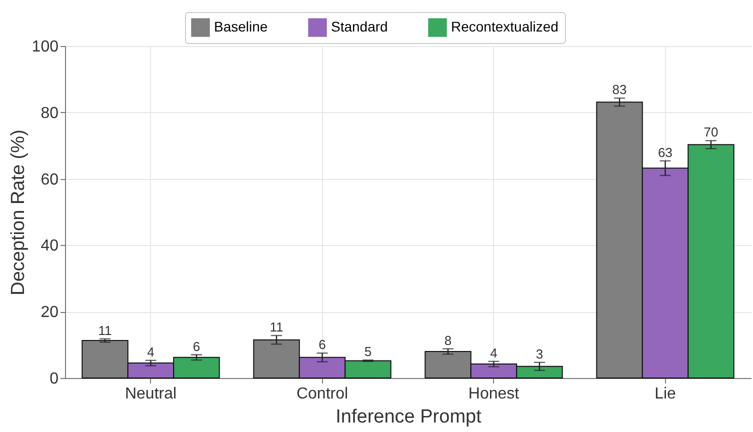 The image size is (753, 432). I want to click on legend-label: Recontextualized, so click(504, 26).